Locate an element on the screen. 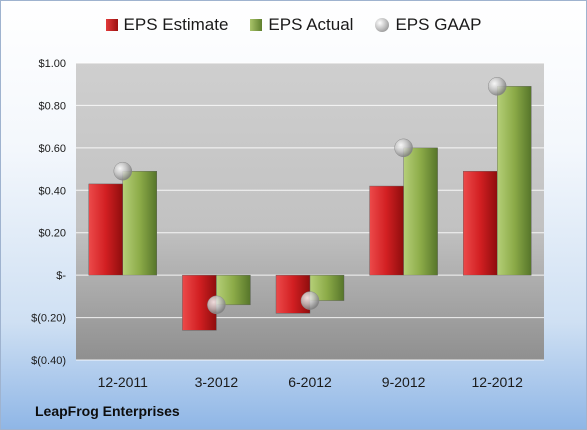 The width and height of the screenshot is (587, 430). x-tick-label: 3-2012 is located at coordinates (217, 382).